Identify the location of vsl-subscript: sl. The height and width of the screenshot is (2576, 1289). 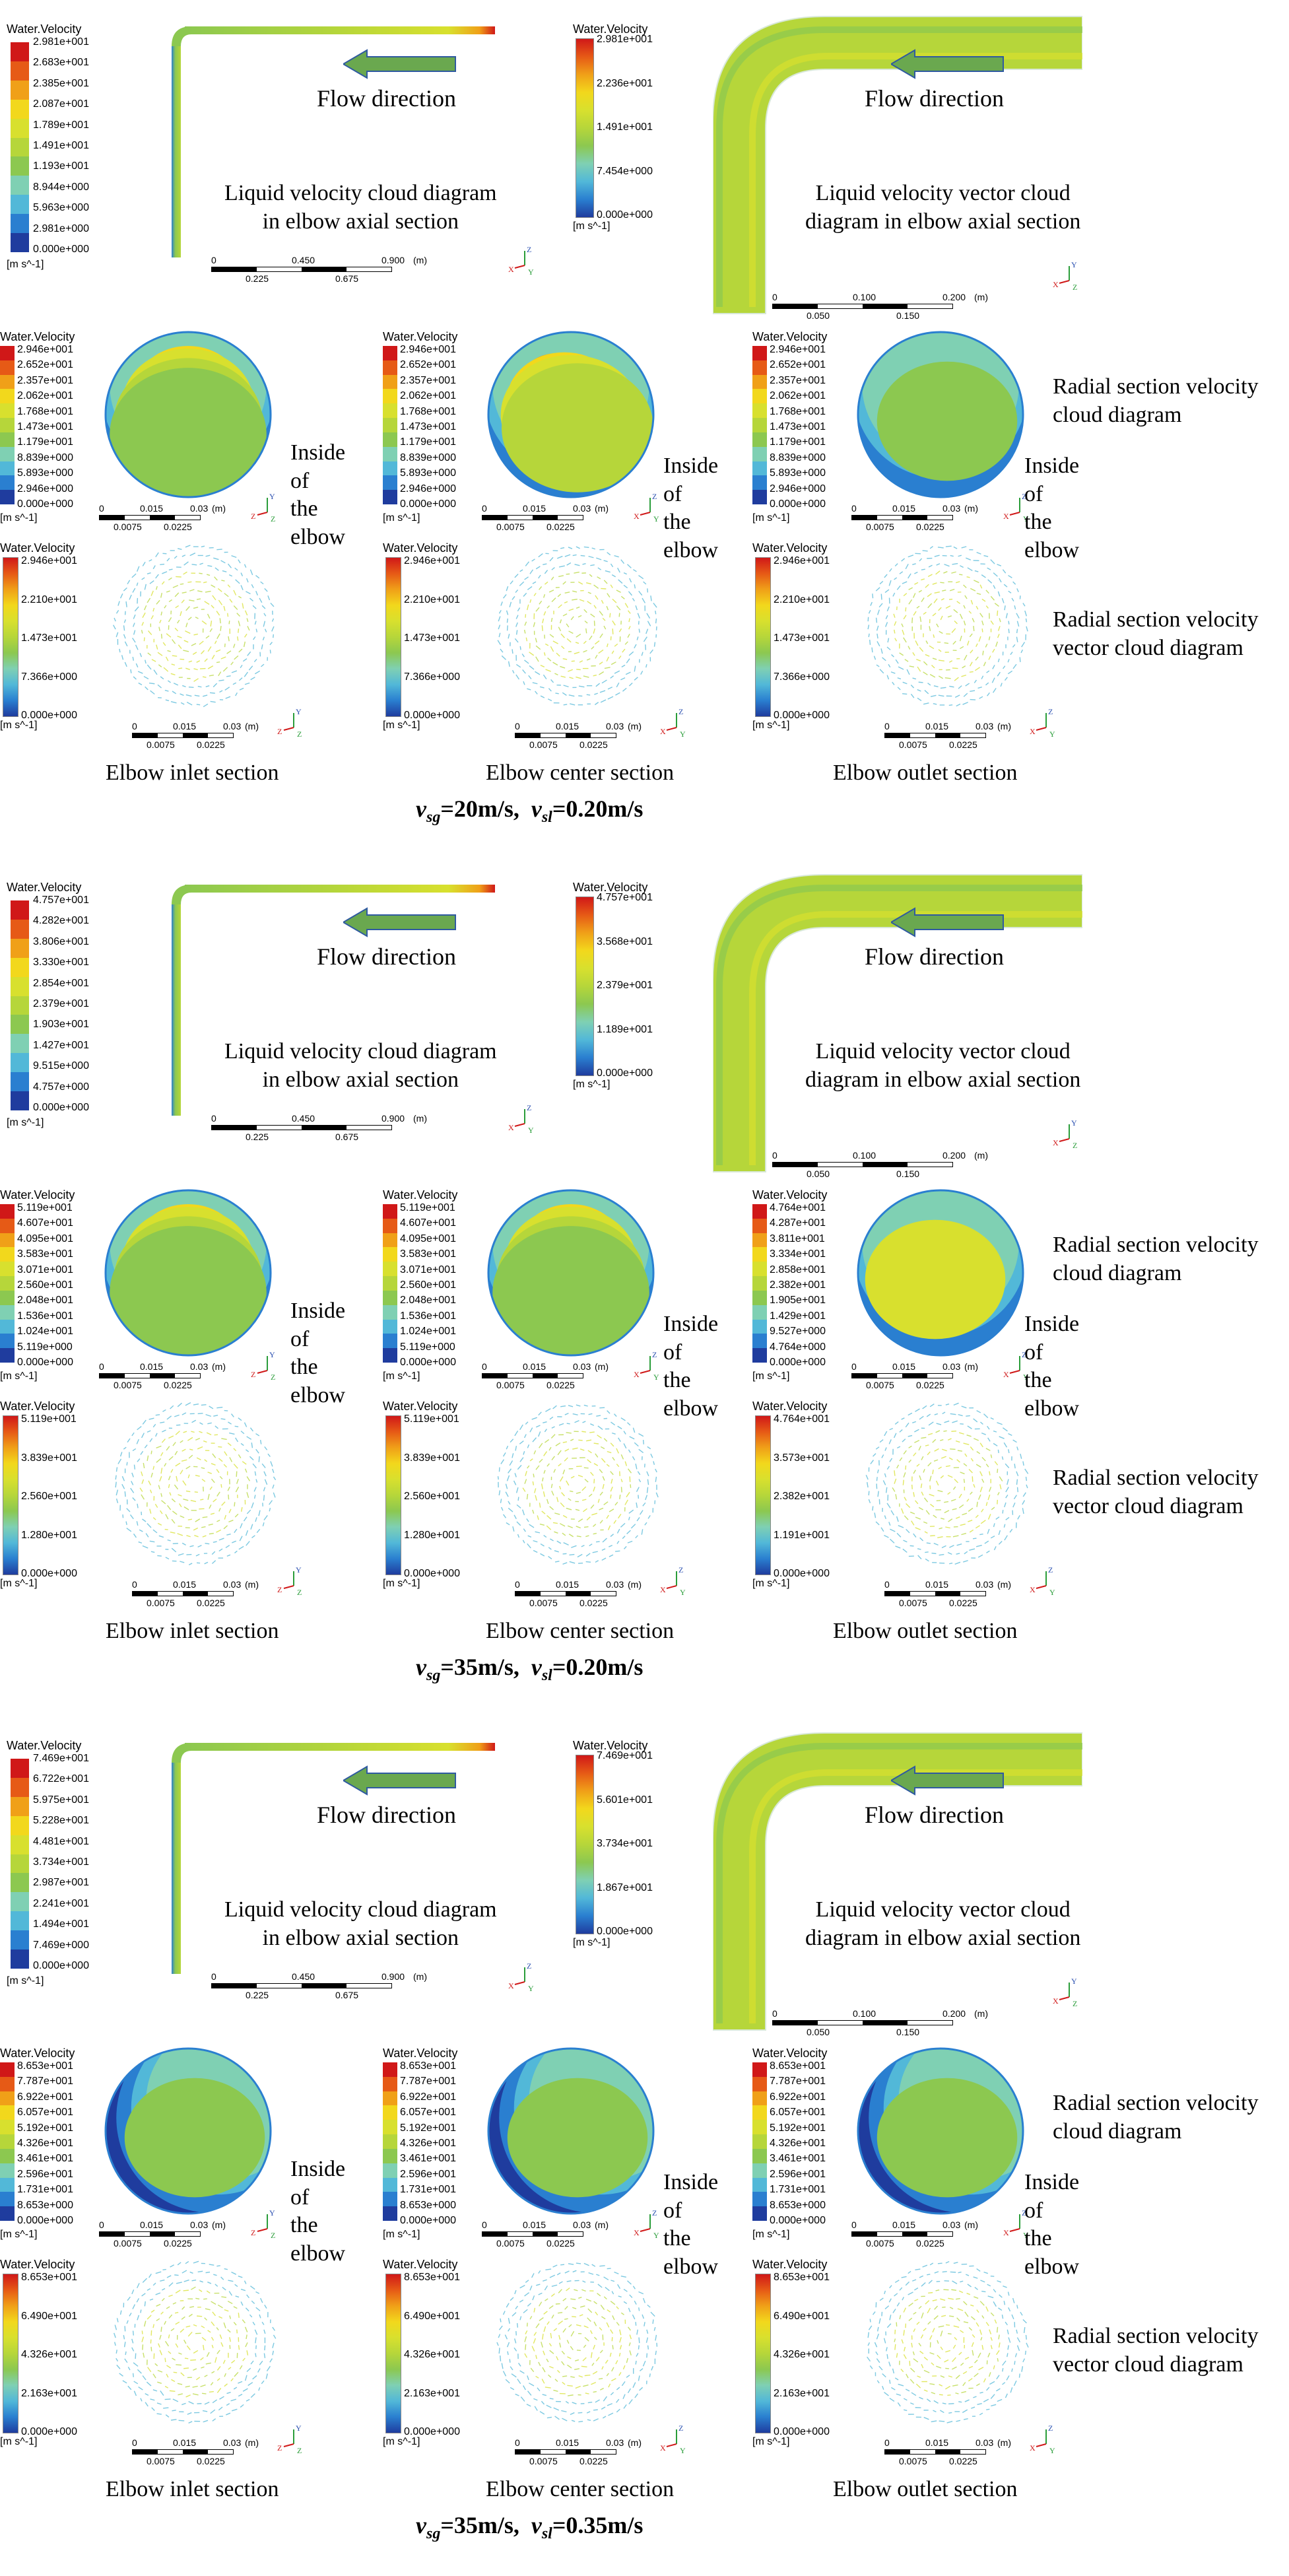
(546, 818).